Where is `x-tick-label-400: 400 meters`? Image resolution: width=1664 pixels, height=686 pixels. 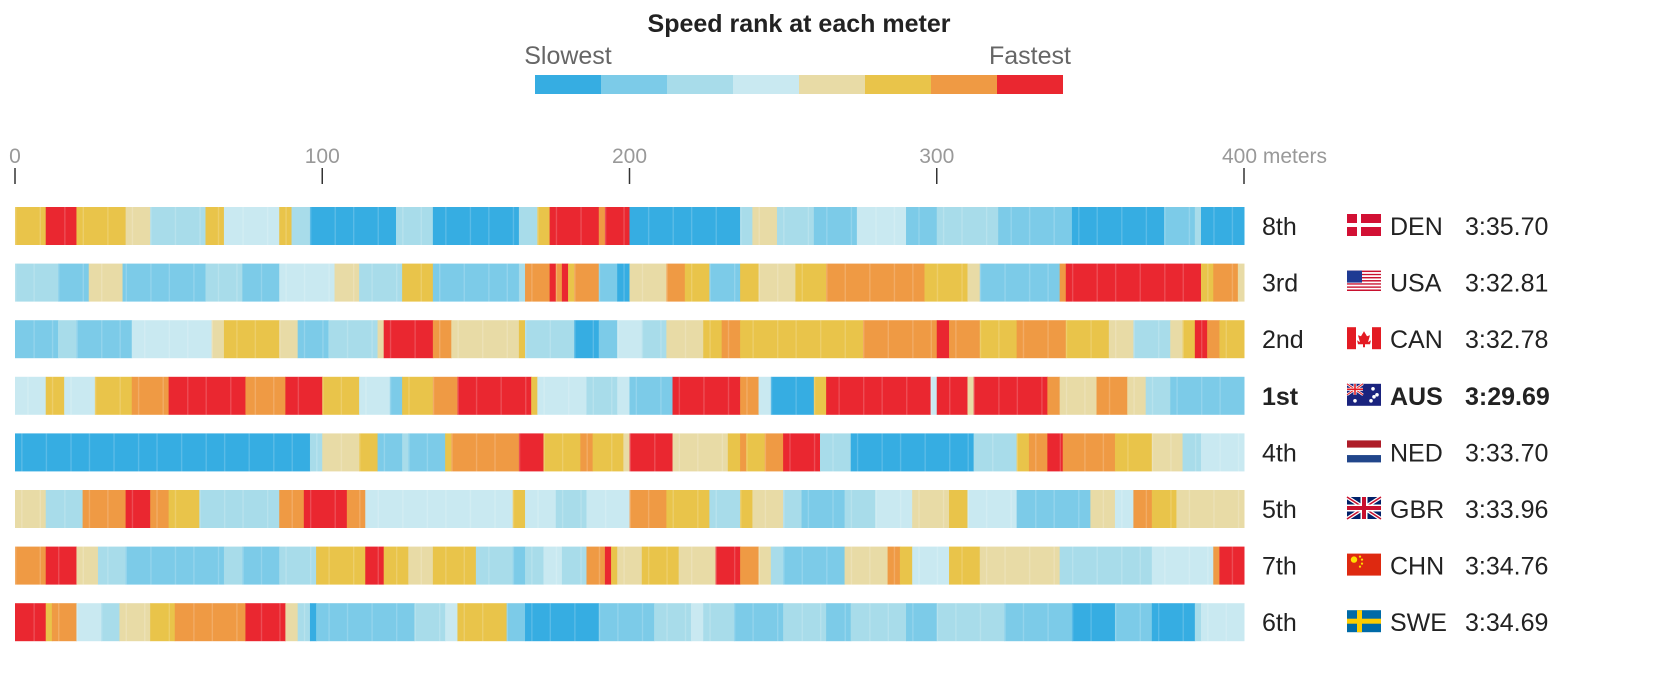
x-tick-label-400: 400 meters is located at coordinates (1274, 156).